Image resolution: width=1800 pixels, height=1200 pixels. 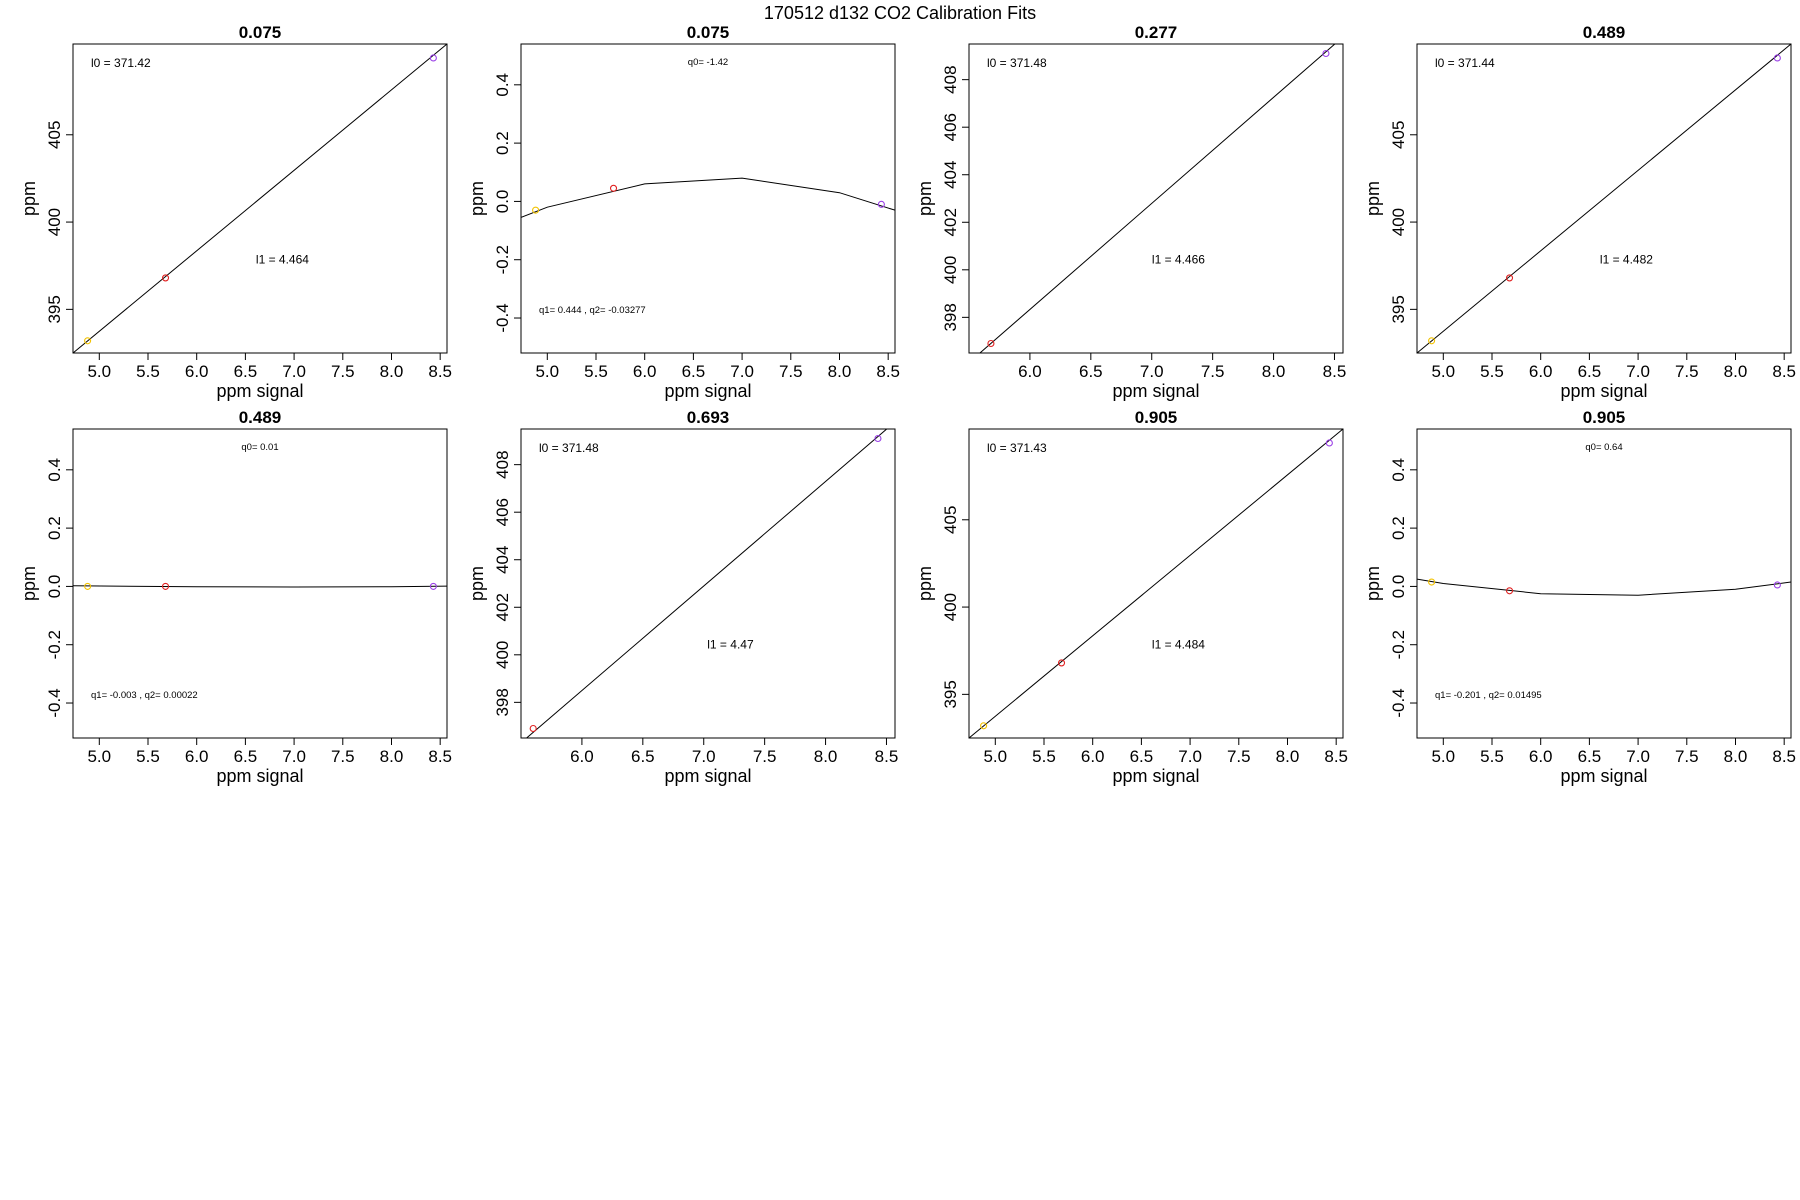 I want to click on fit-annotation: l1 = 4.466, so click(x=1178, y=259).